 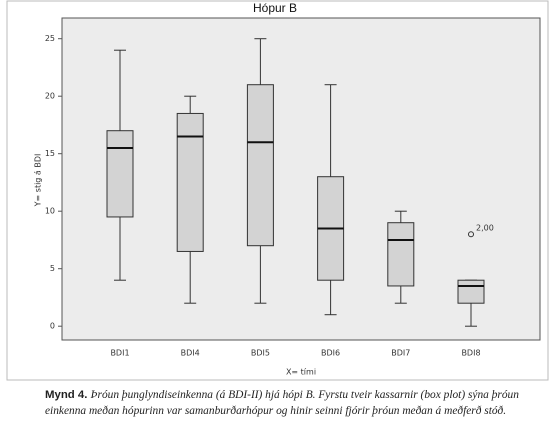 What do you see at coordinates (330, 353) in the screenshot?
I see `x-tick-label: BDI6` at bounding box center [330, 353].